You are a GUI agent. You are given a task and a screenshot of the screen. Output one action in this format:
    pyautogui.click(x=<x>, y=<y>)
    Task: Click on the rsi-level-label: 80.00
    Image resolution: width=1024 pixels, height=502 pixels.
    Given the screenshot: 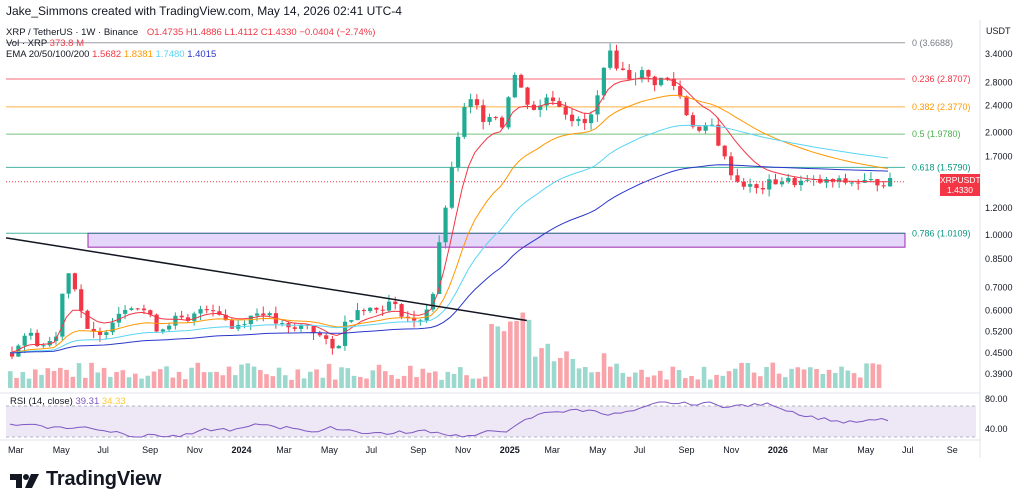 What is the action you would take?
    pyautogui.click(x=996, y=399)
    